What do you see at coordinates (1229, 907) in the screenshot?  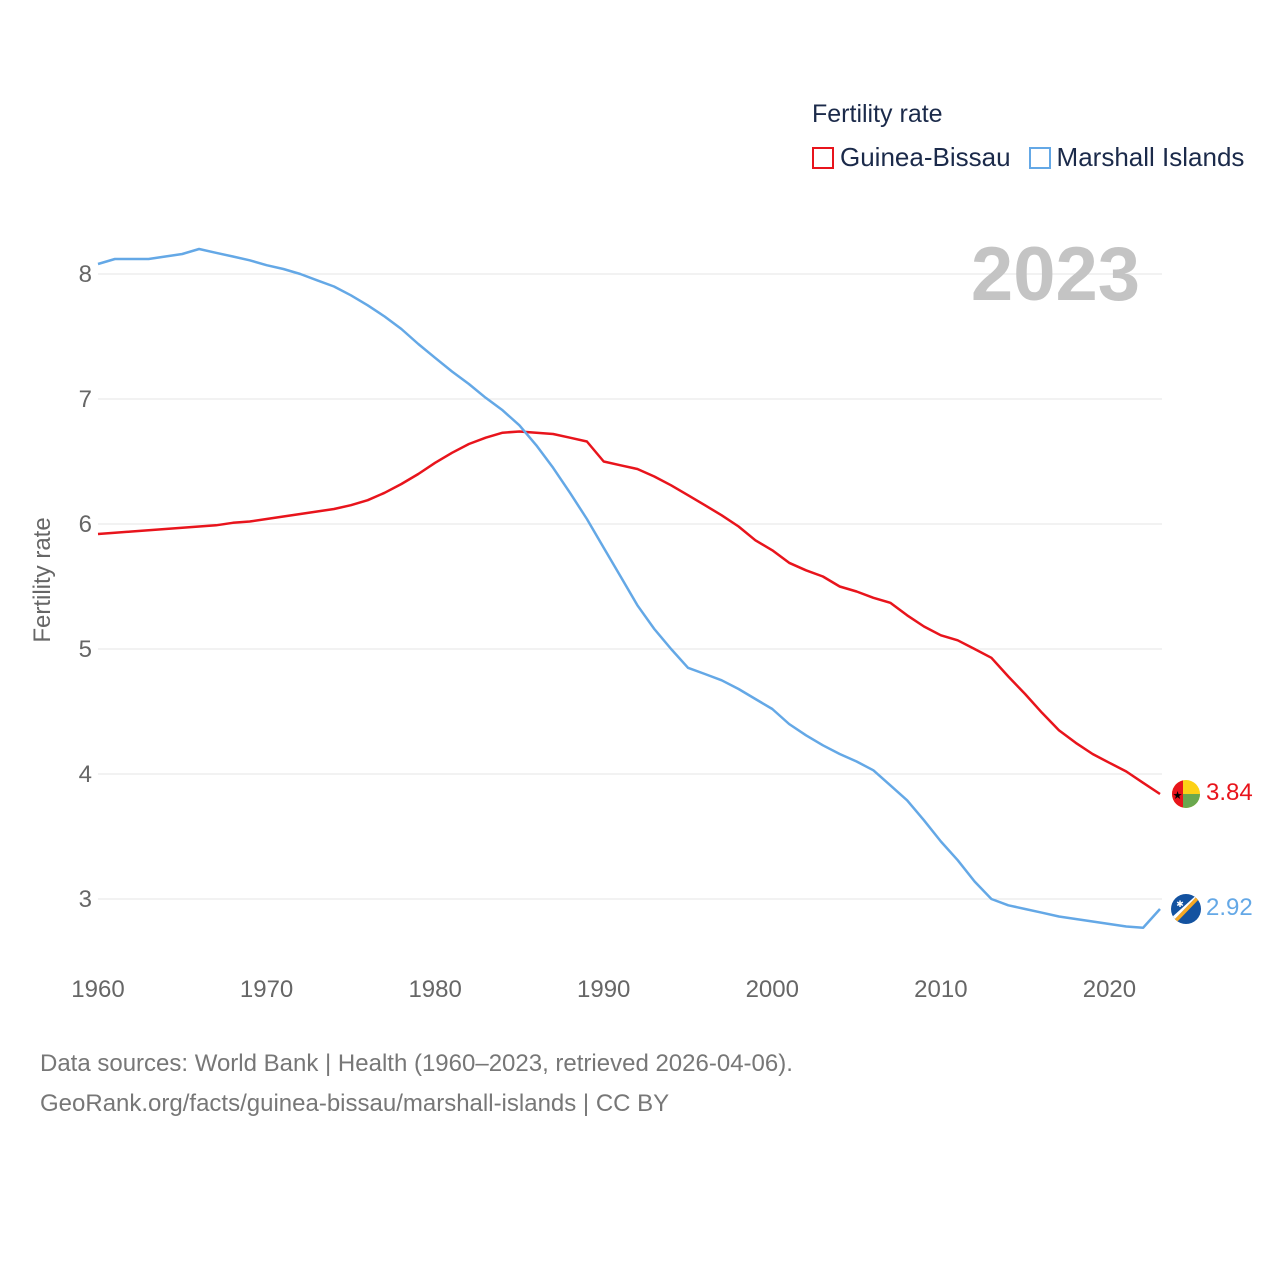 I see `end-label-marshall-islands: 2.92` at bounding box center [1229, 907].